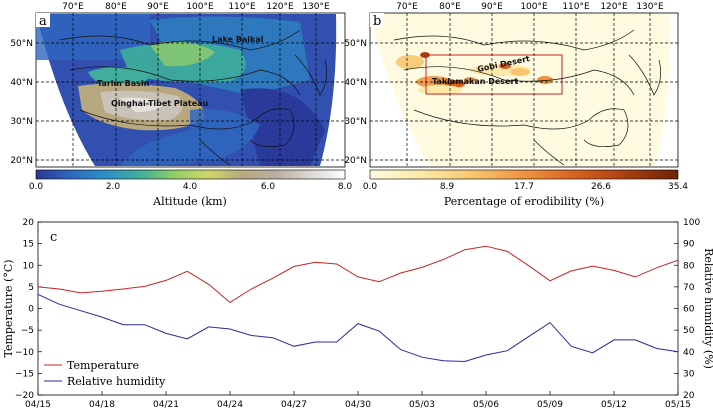  I want to click on panel-b-lat-label: 20°N, so click(355, 161).